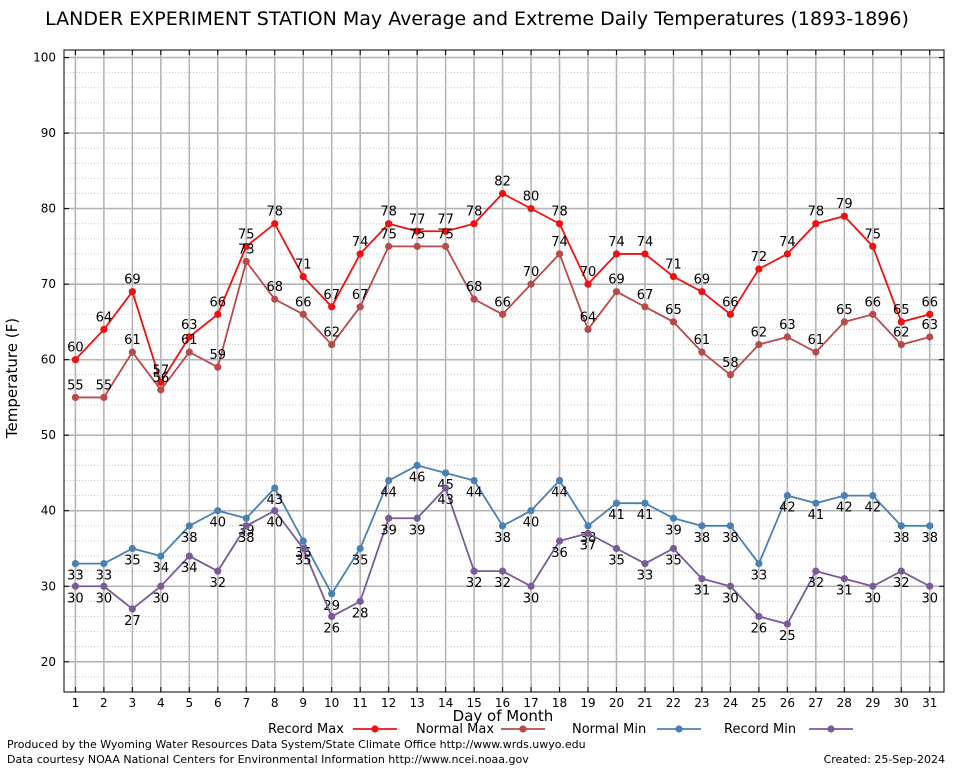 This screenshot has height=768, width=954. Describe the element at coordinates (189, 703) in the screenshot. I see `x-tick-label: 5` at that location.